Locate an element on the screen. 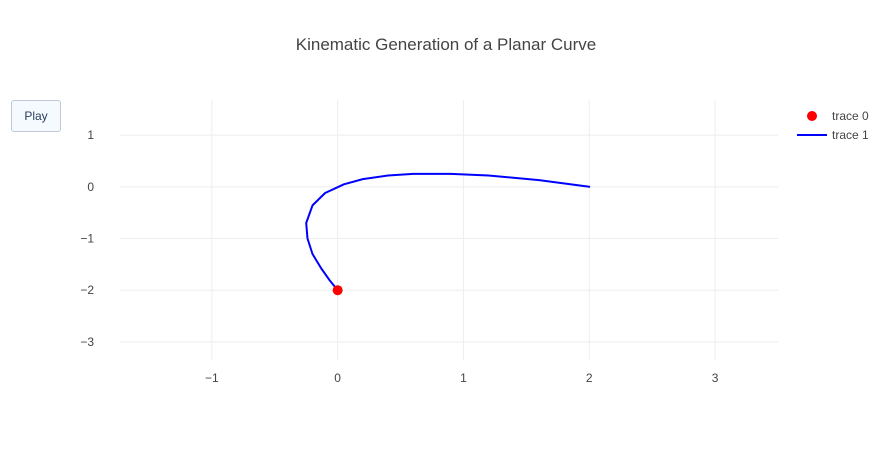 The image size is (892, 450). chart-title: Kinematic Generation of a Planar Curve is located at coordinates (446, 44).